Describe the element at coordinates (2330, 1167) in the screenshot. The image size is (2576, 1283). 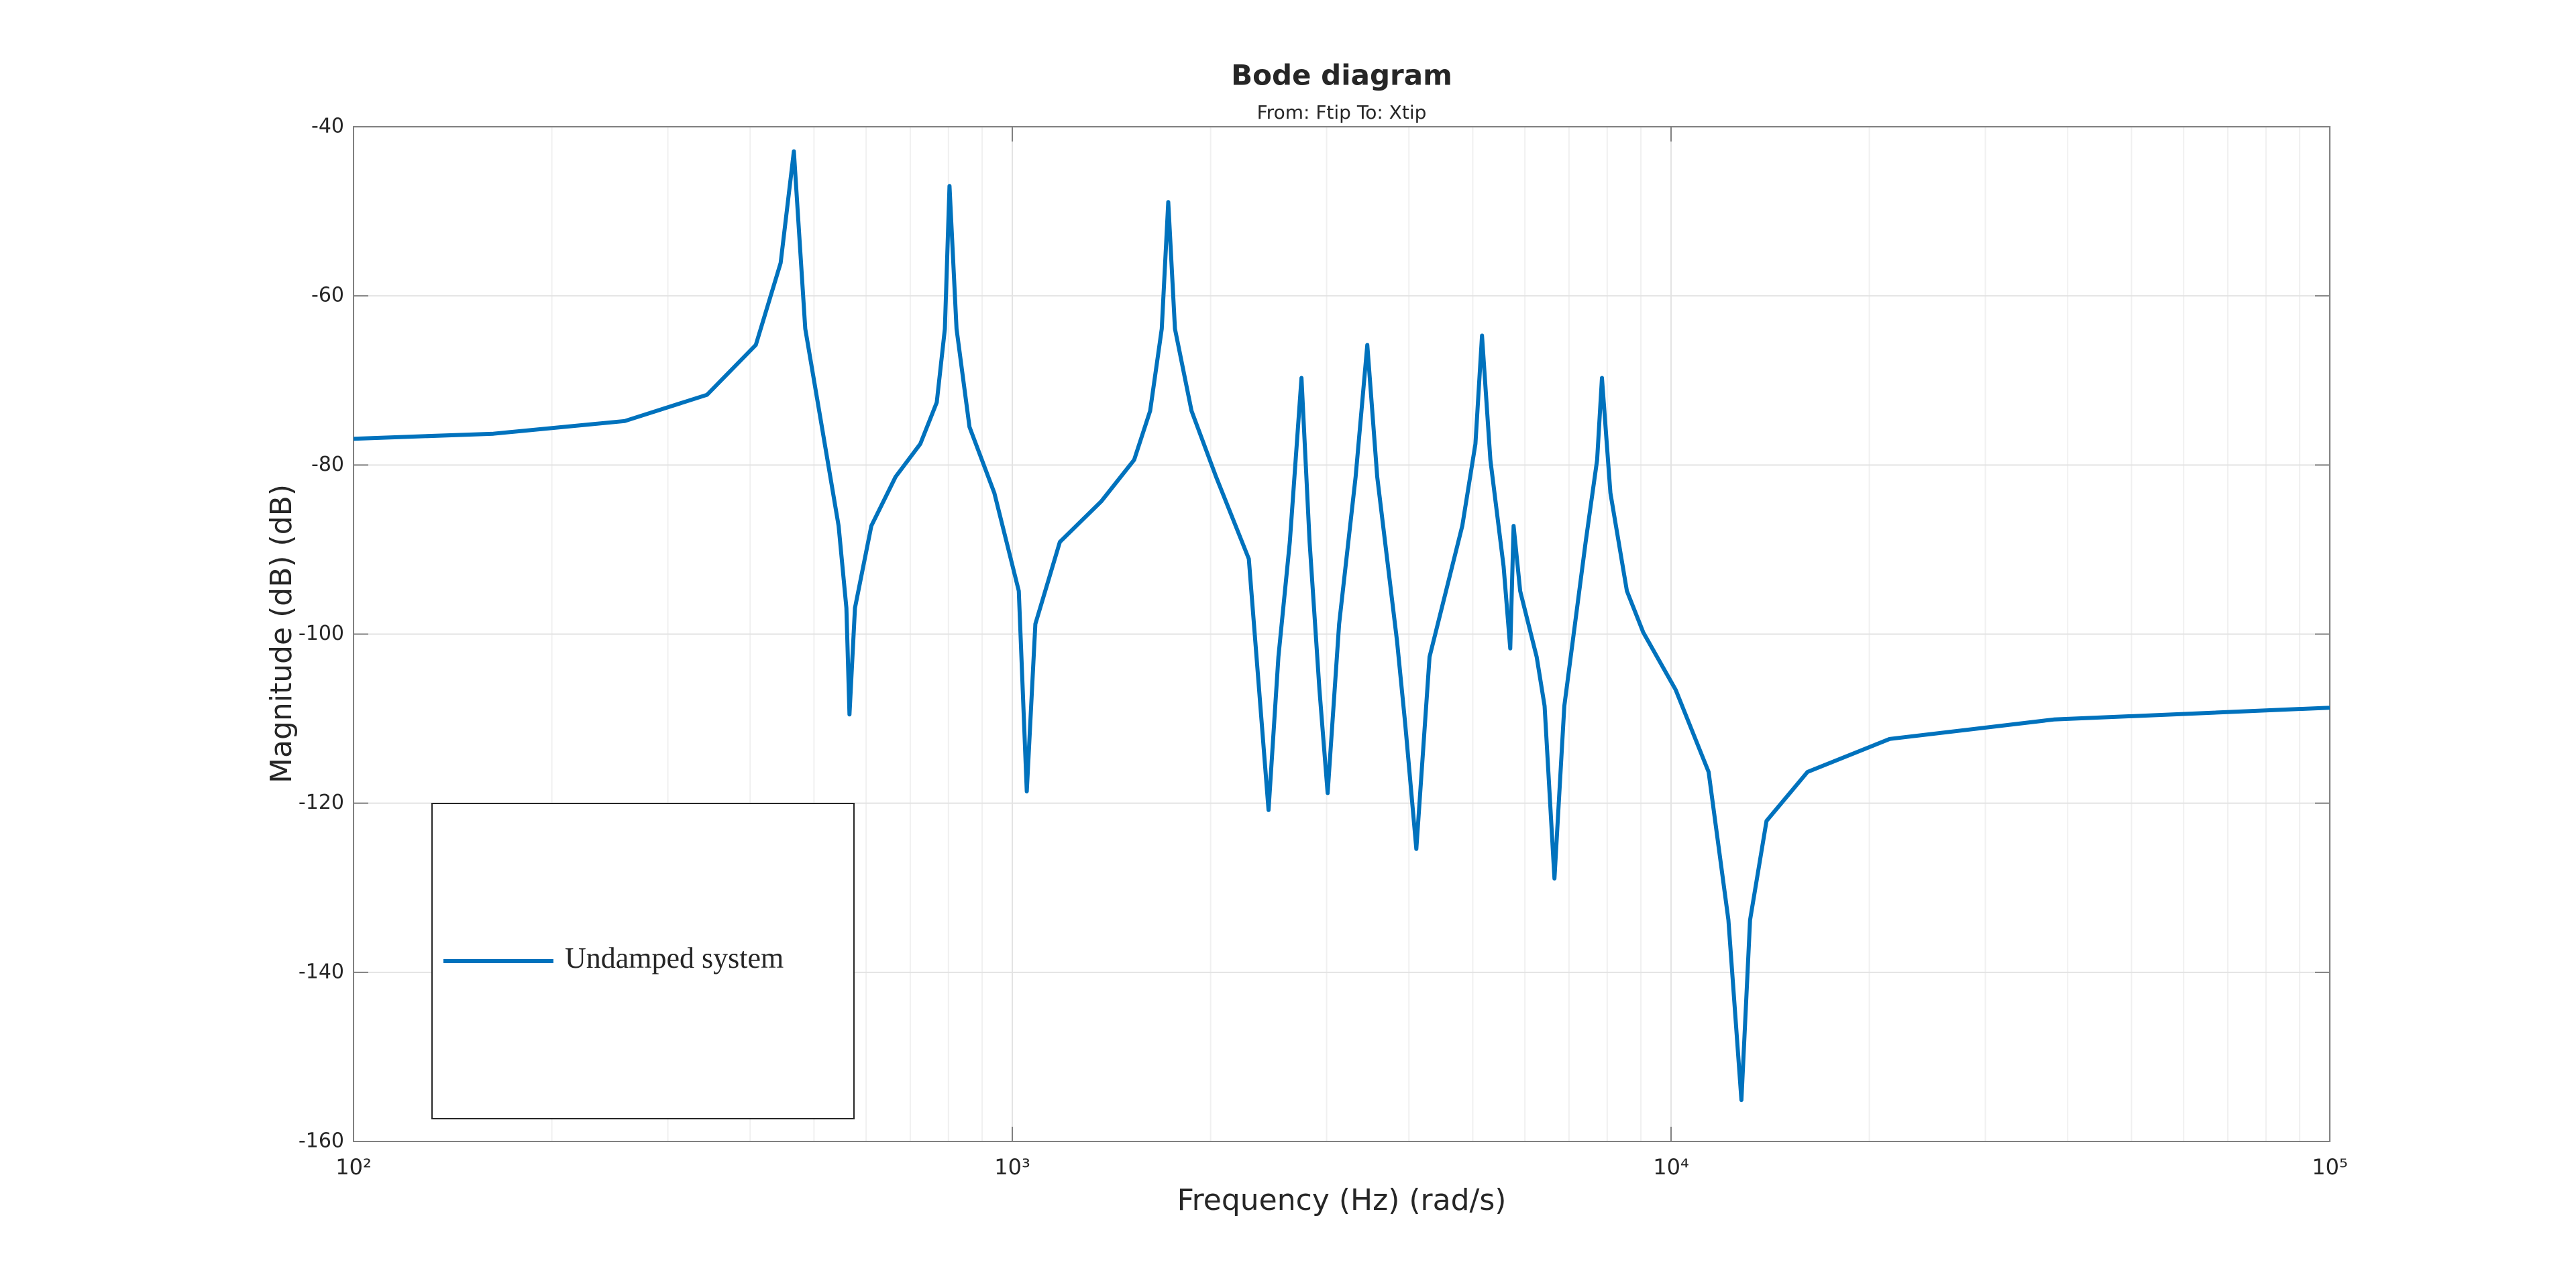
I see `x-tick-label: 10⁵` at that location.